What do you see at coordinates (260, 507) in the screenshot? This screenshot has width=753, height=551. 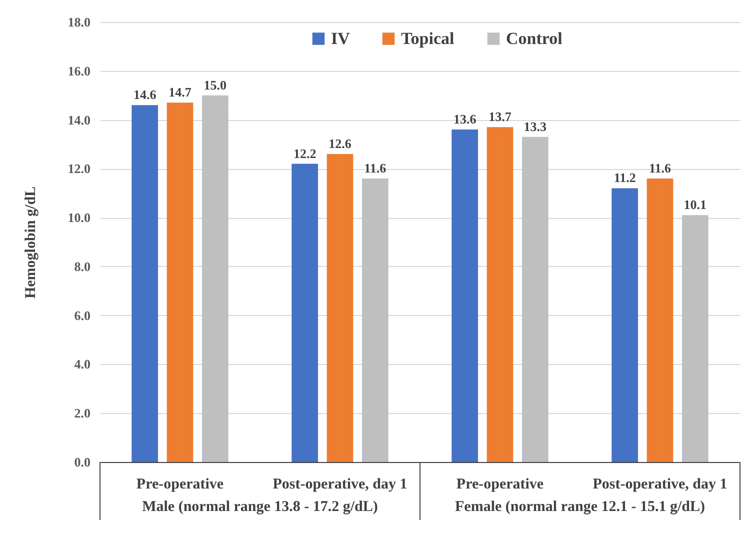 I see `text: Male (normal range 13.8 - 17.2 g/dL)` at bounding box center [260, 507].